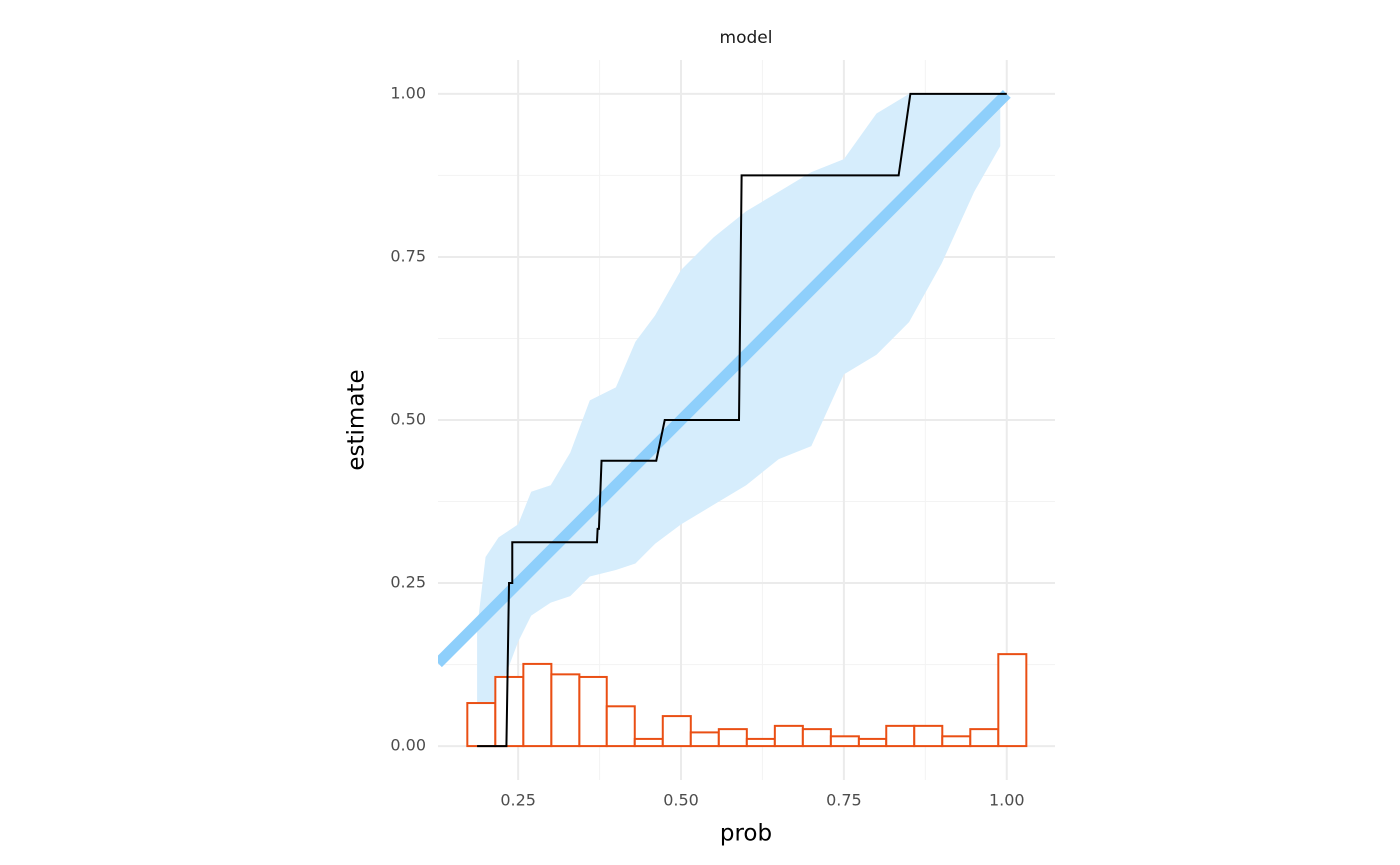  I want to click on facet-title: model, so click(746, 38).